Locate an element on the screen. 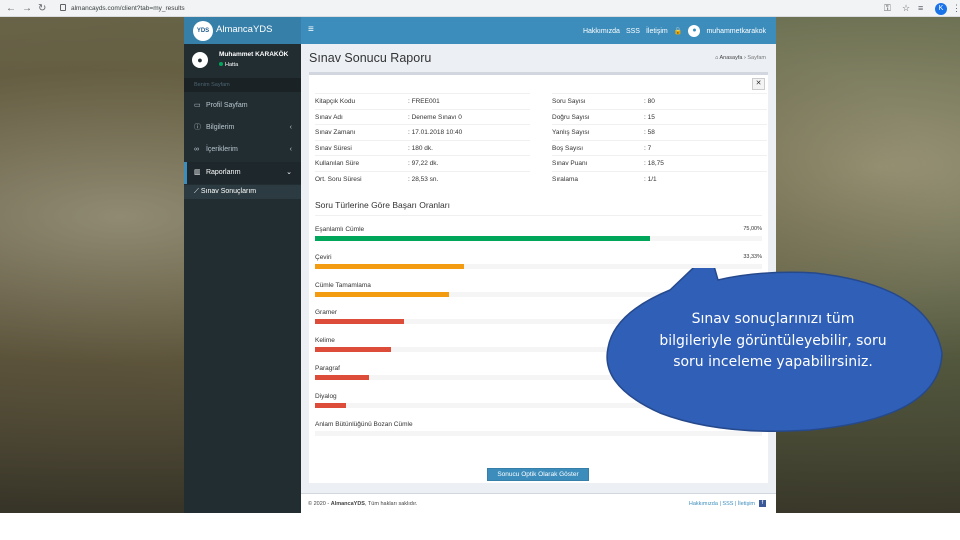 The image size is (960, 540). info-key: Boş Sayısı is located at coordinates (568, 148).